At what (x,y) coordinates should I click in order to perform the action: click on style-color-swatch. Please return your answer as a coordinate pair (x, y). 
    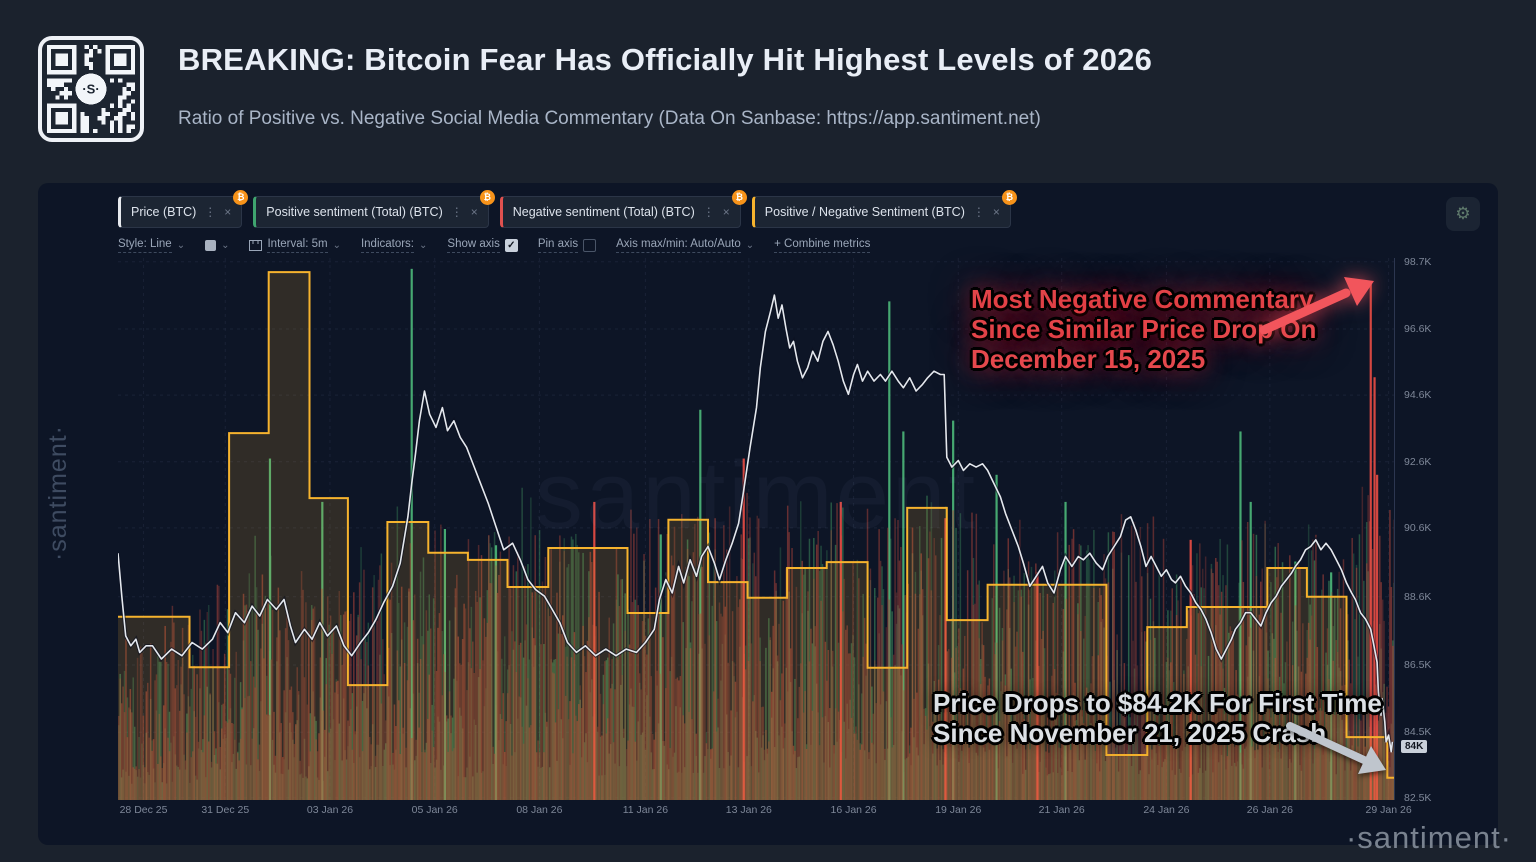
    Looking at the image, I should click on (211, 245).